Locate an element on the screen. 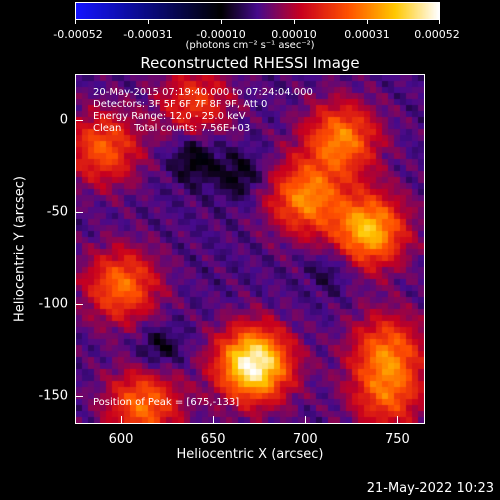 The width and height of the screenshot is (500, 500). chart-title: Reconstructed RHESSI Image is located at coordinates (250, 63).